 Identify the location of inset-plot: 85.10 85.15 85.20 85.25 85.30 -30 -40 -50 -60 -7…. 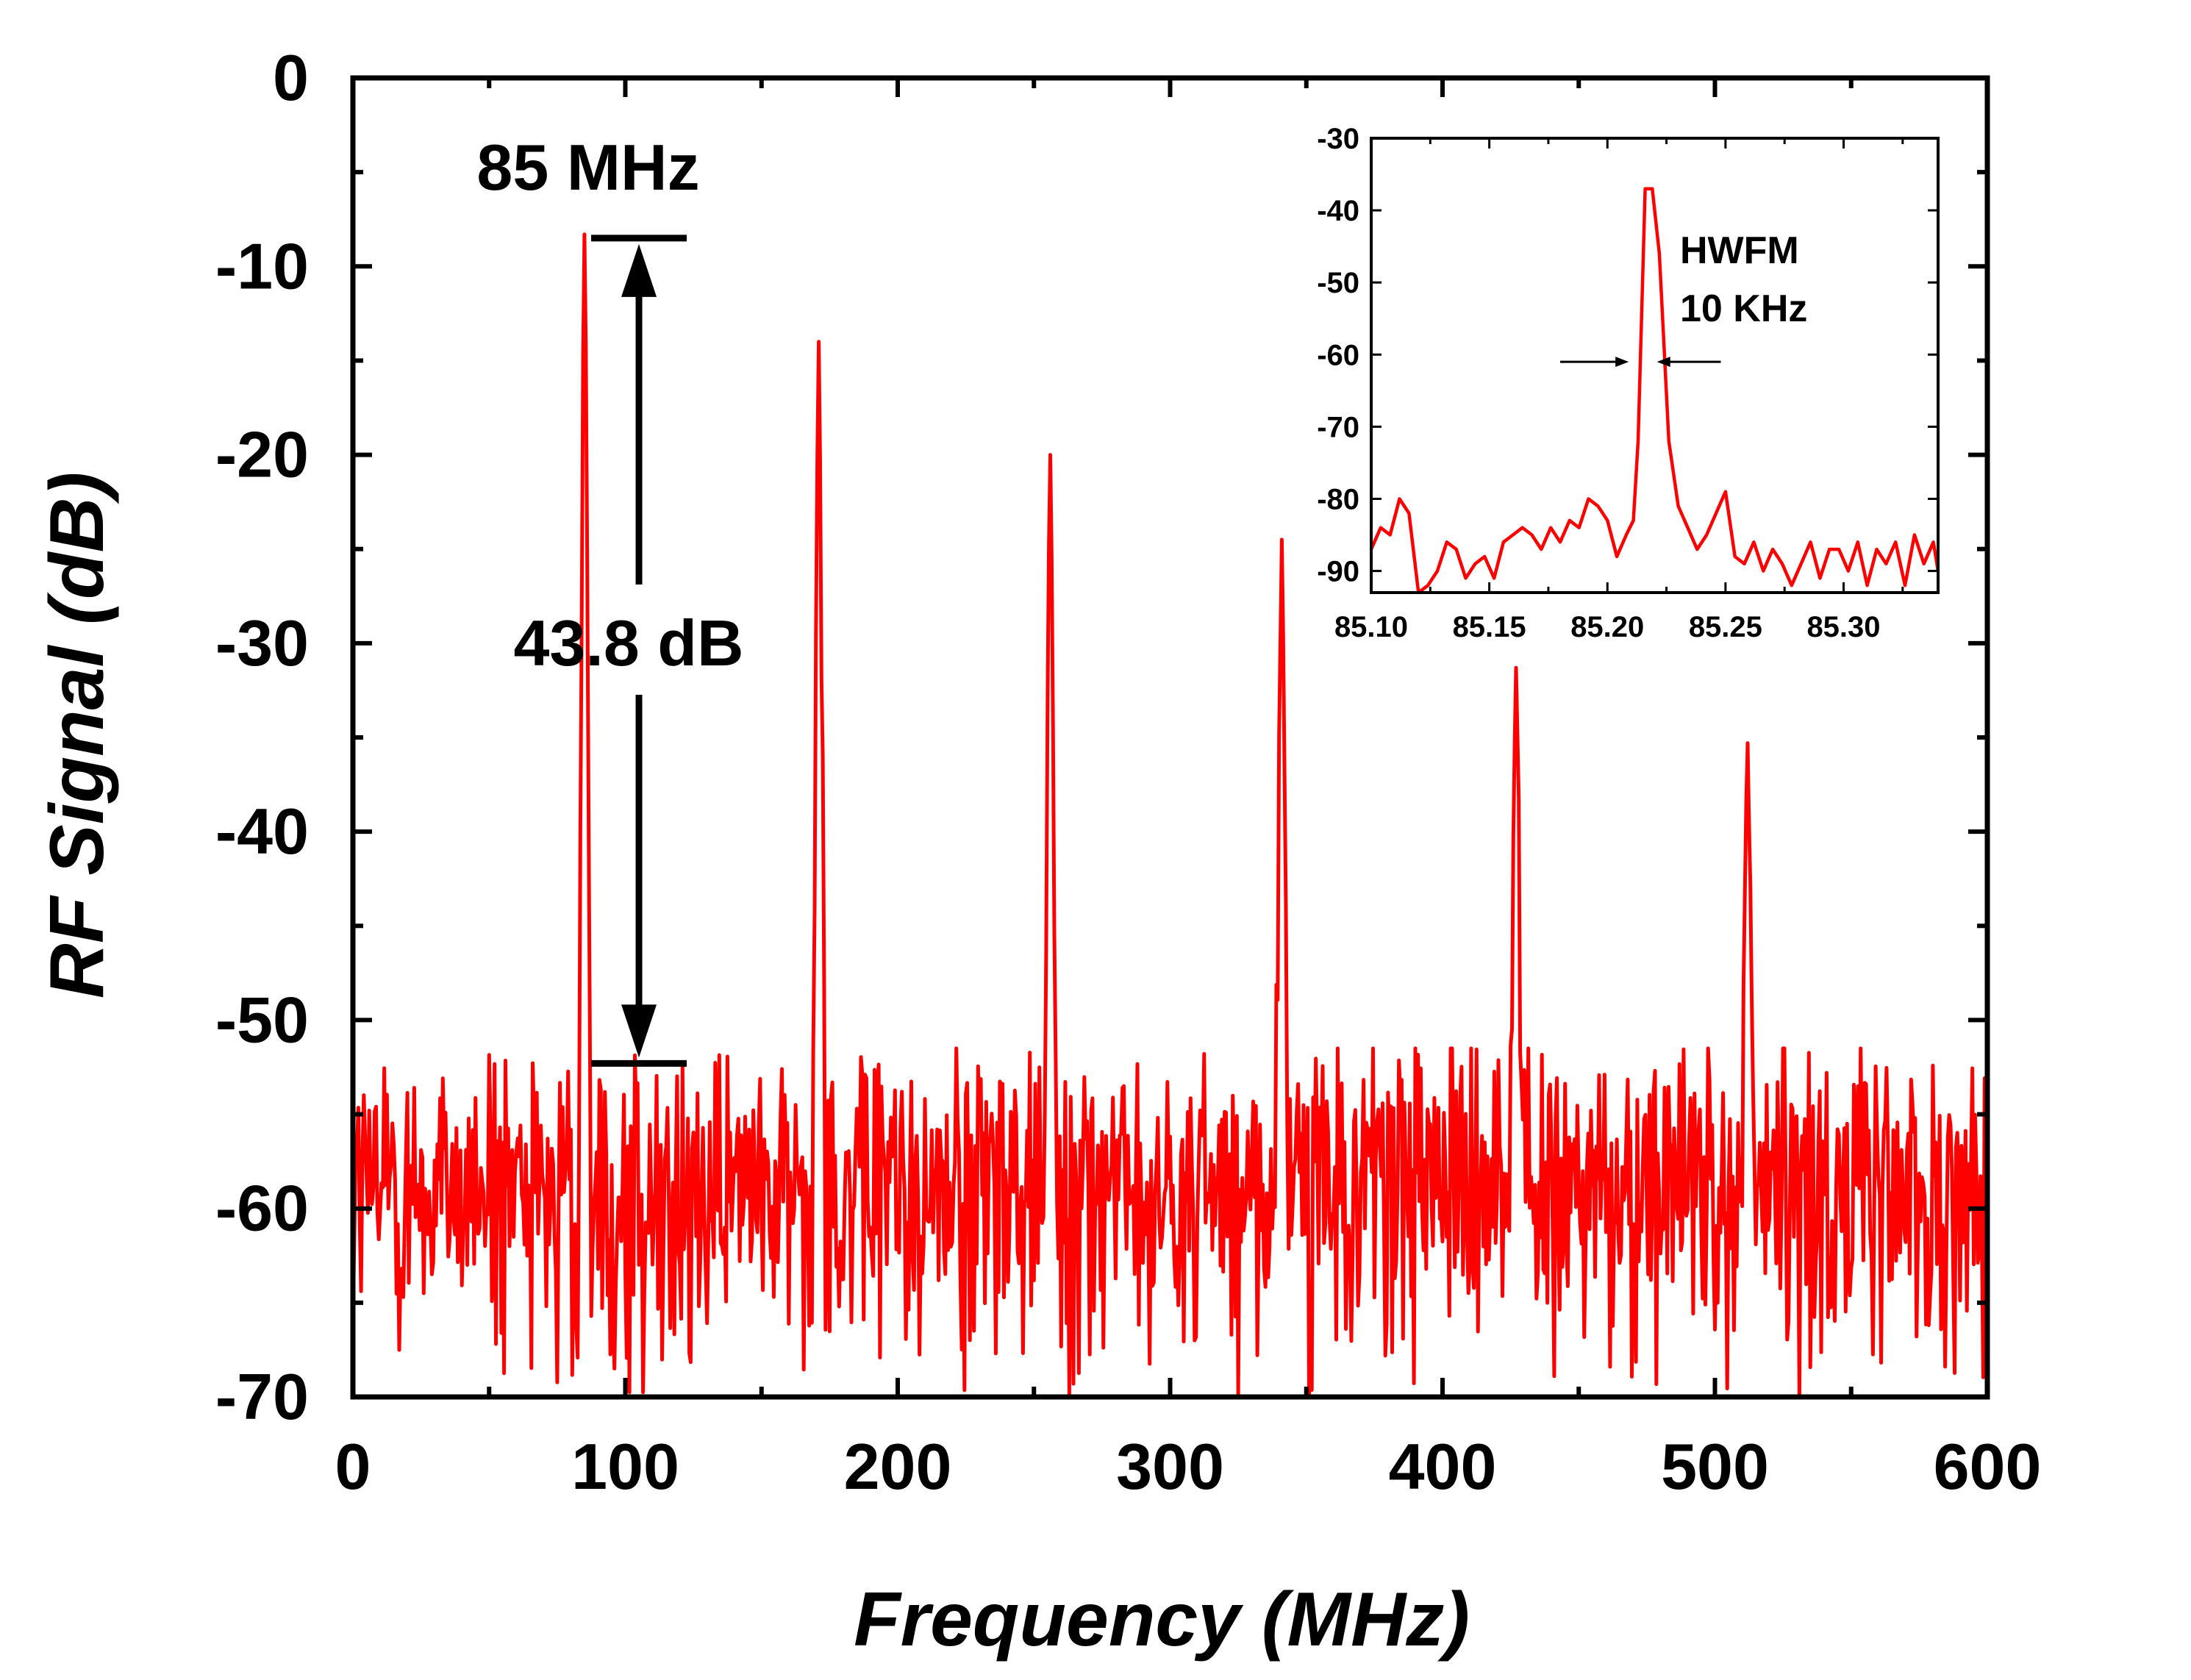
(1628, 383).